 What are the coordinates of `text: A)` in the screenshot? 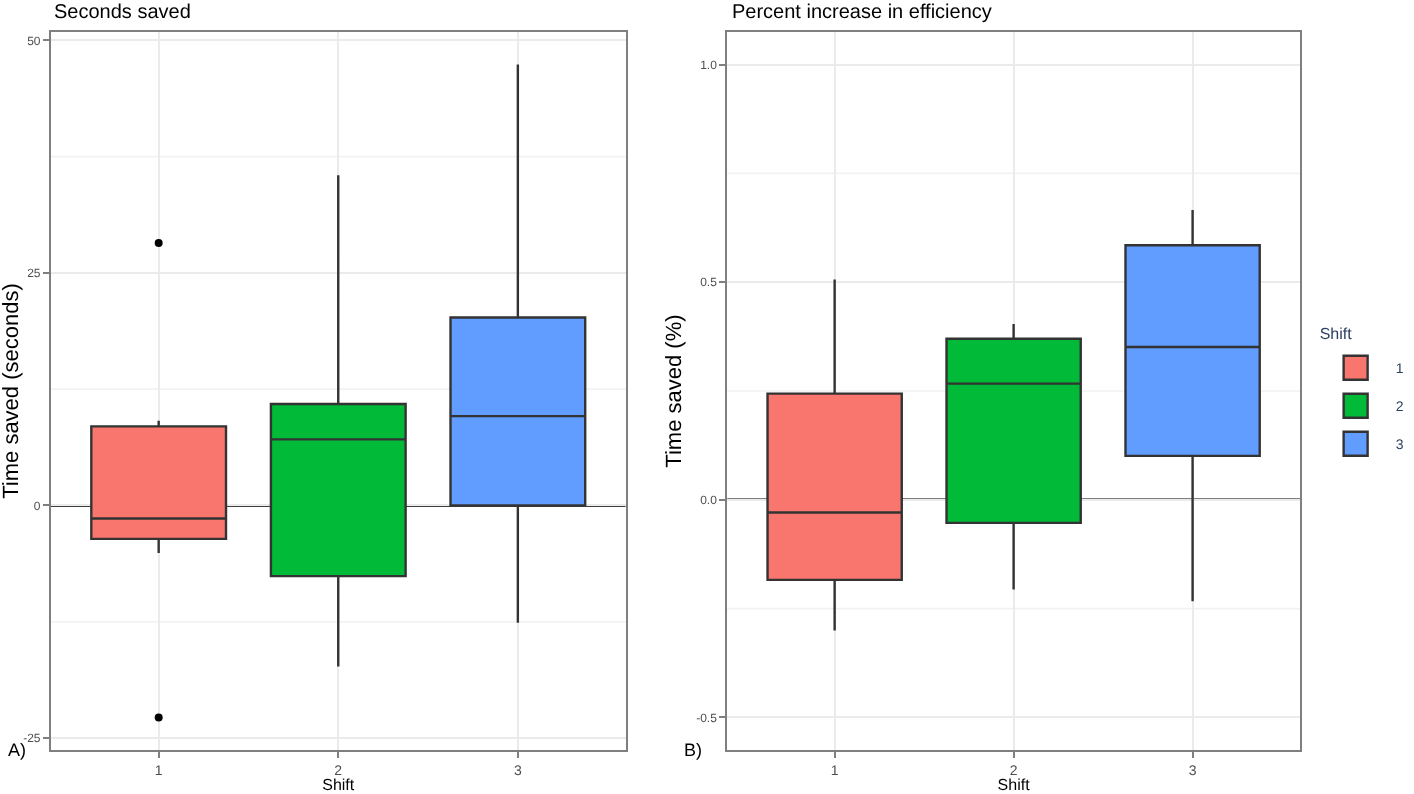 It's located at (17, 750).